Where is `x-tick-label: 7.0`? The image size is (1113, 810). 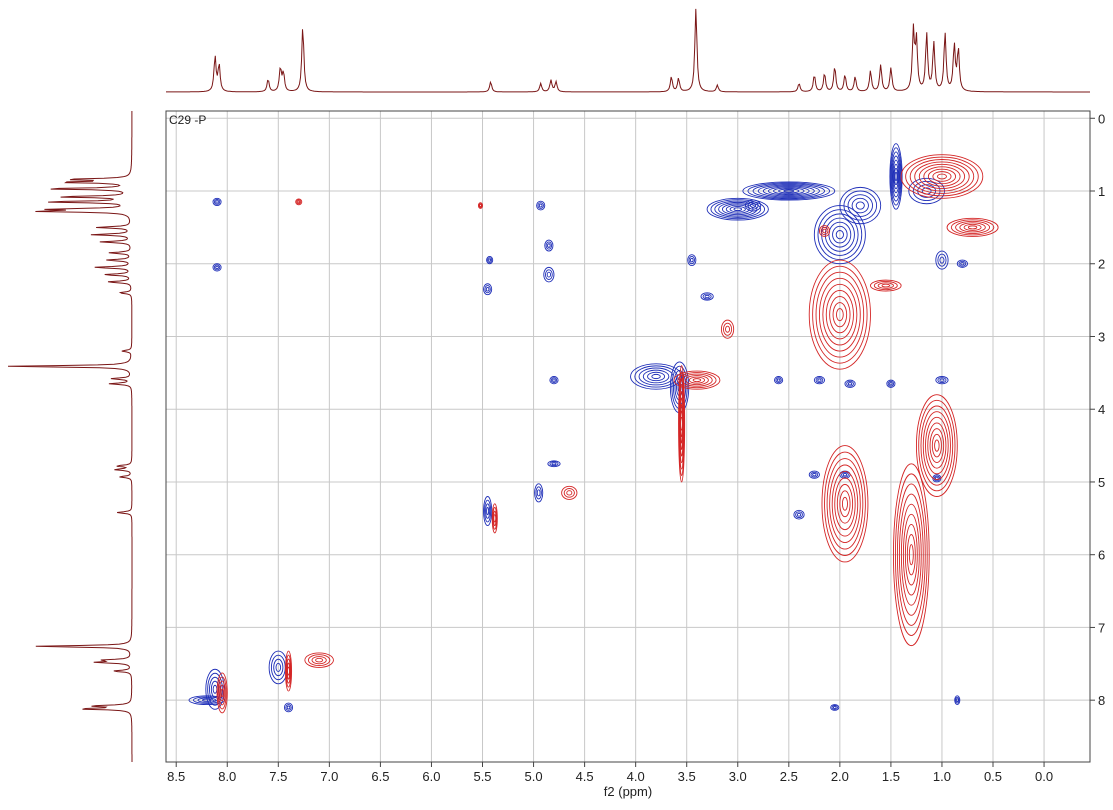 x-tick-label: 7.0 is located at coordinates (329, 776).